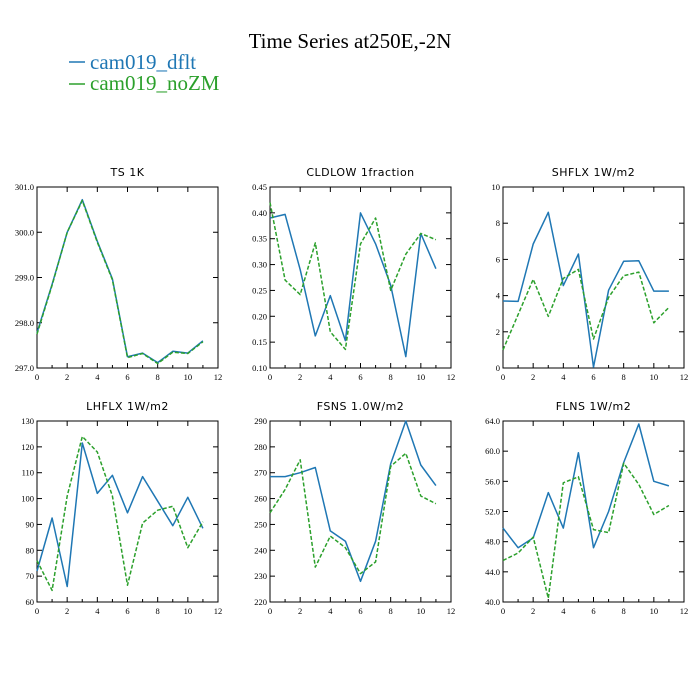 The image size is (700, 700). I want to click on y-tick-label-cldlow: 0.15, so click(259, 342).